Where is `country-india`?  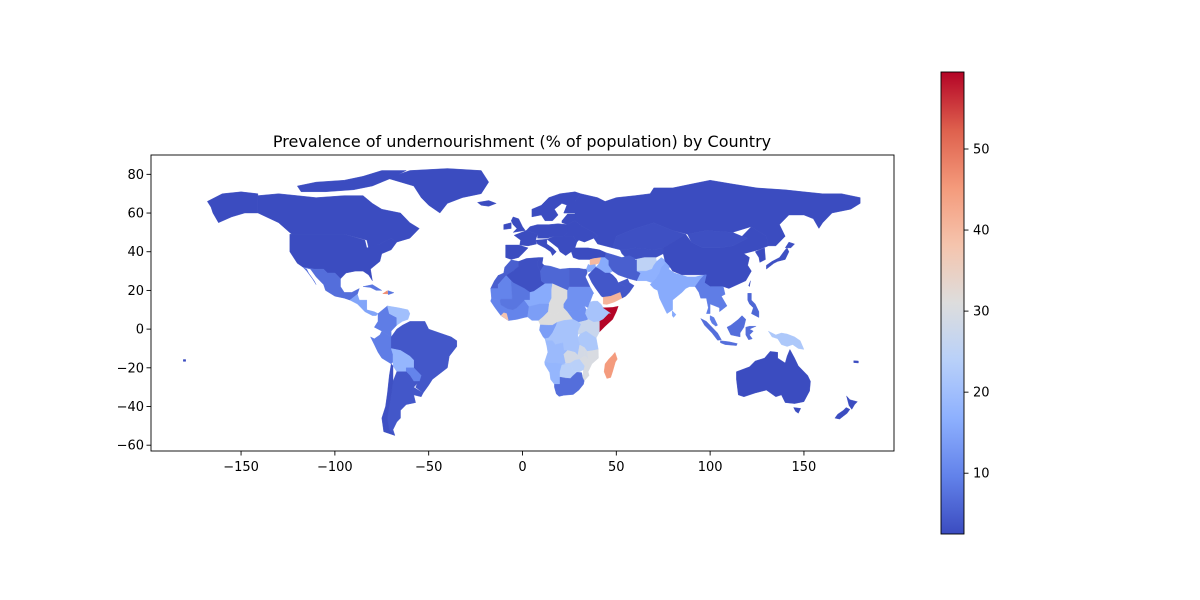 country-india is located at coordinates (674, 314).